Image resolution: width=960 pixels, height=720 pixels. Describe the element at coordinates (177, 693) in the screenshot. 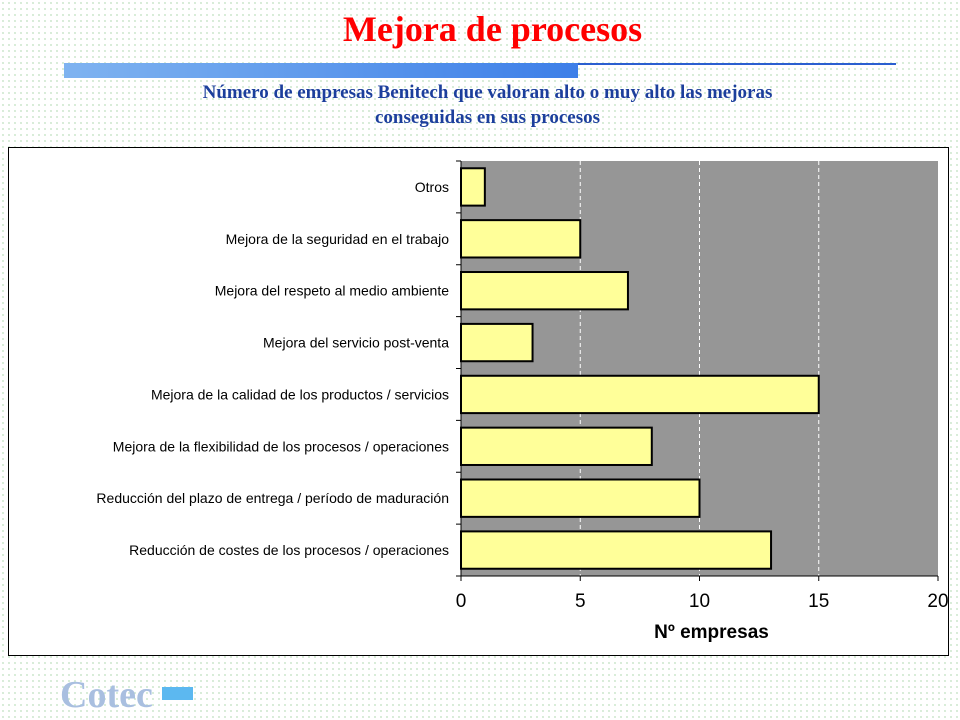

I see `cotec-logo-mark` at that location.